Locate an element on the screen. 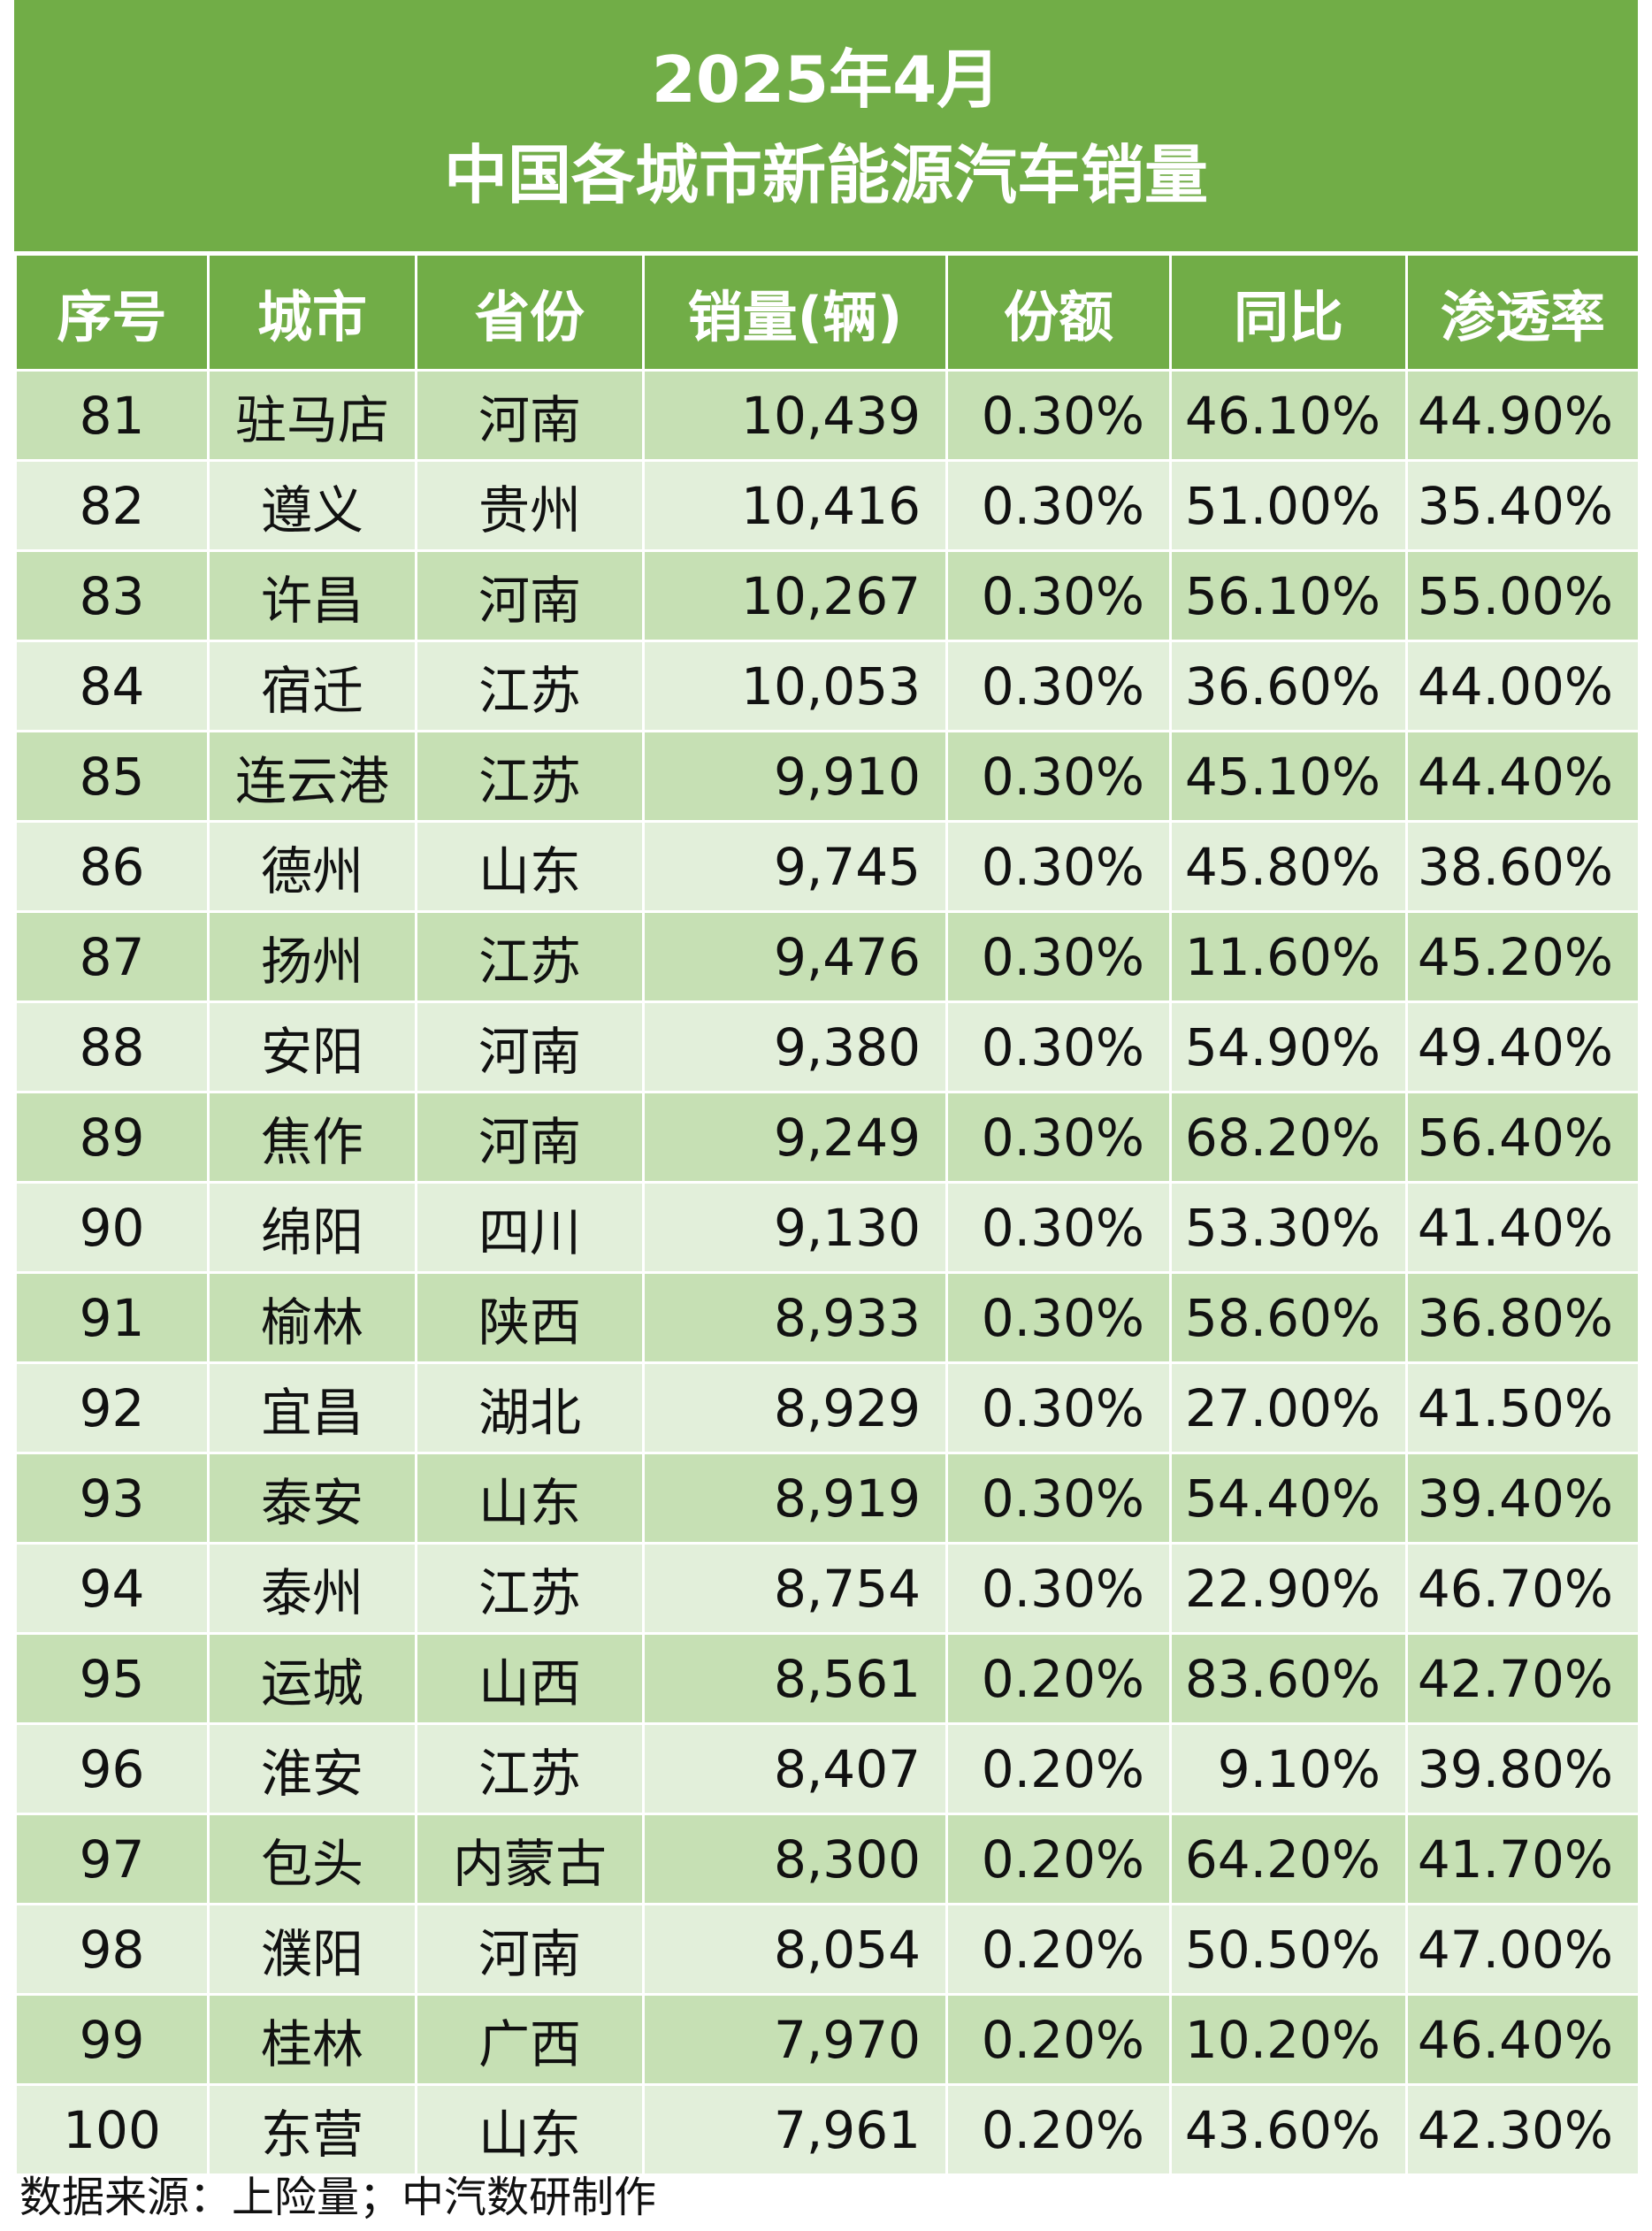 The width and height of the screenshot is (1652, 2231). header-city: 城市 is located at coordinates (312, 312).